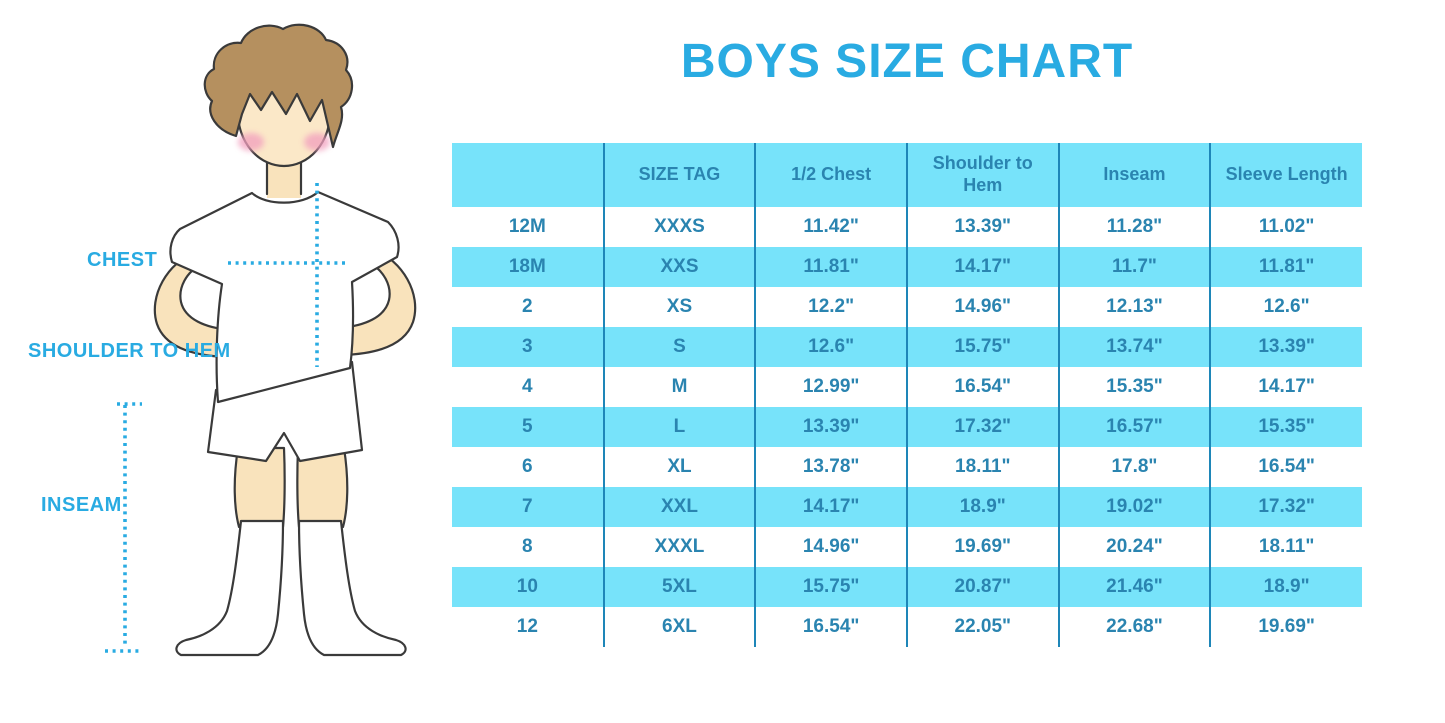  What do you see at coordinates (679, 427) in the screenshot?
I see `table-cell: L` at bounding box center [679, 427].